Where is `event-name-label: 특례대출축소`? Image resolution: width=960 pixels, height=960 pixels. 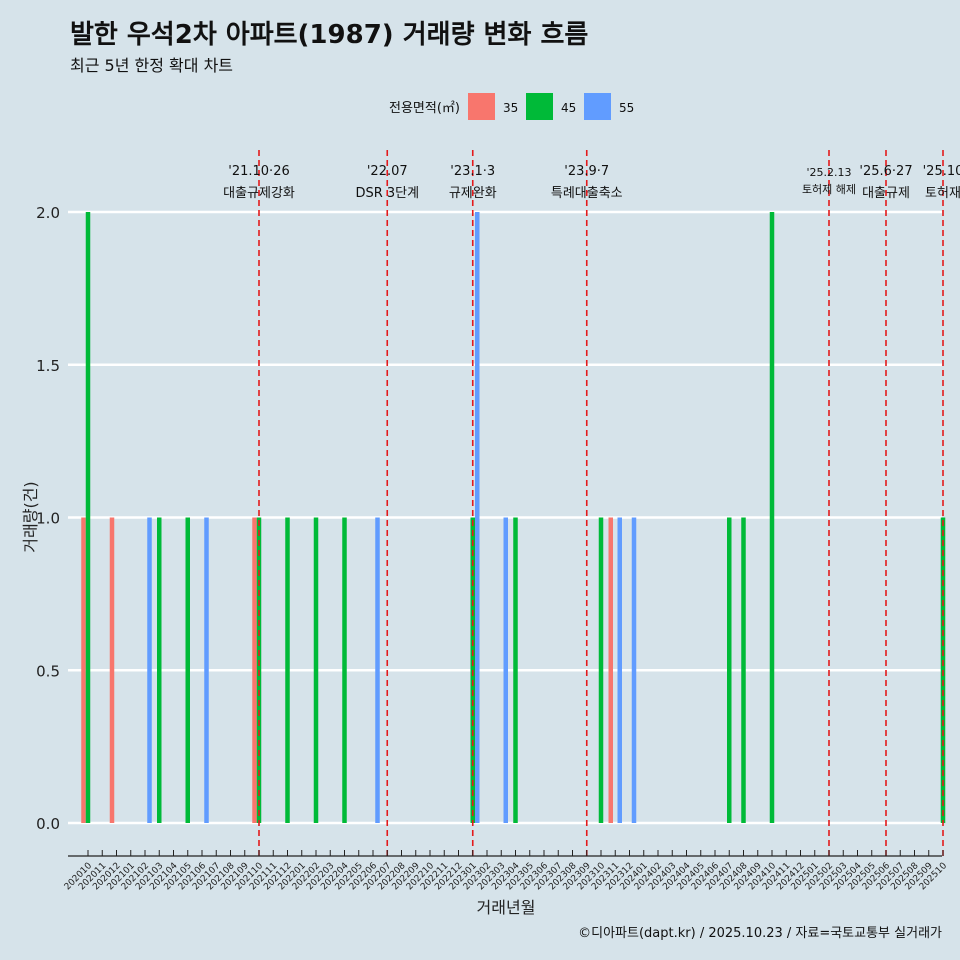
event-name-label: 특례대출축소 is located at coordinates (587, 193).